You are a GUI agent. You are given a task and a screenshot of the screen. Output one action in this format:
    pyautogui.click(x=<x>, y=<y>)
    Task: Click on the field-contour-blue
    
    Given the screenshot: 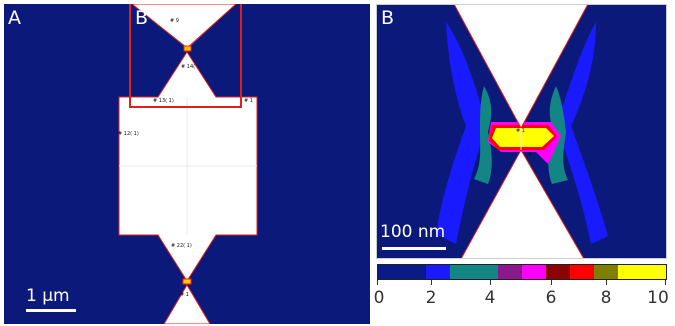 What is the action you would take?
    pyautogui.click(x=462, y=133)
    